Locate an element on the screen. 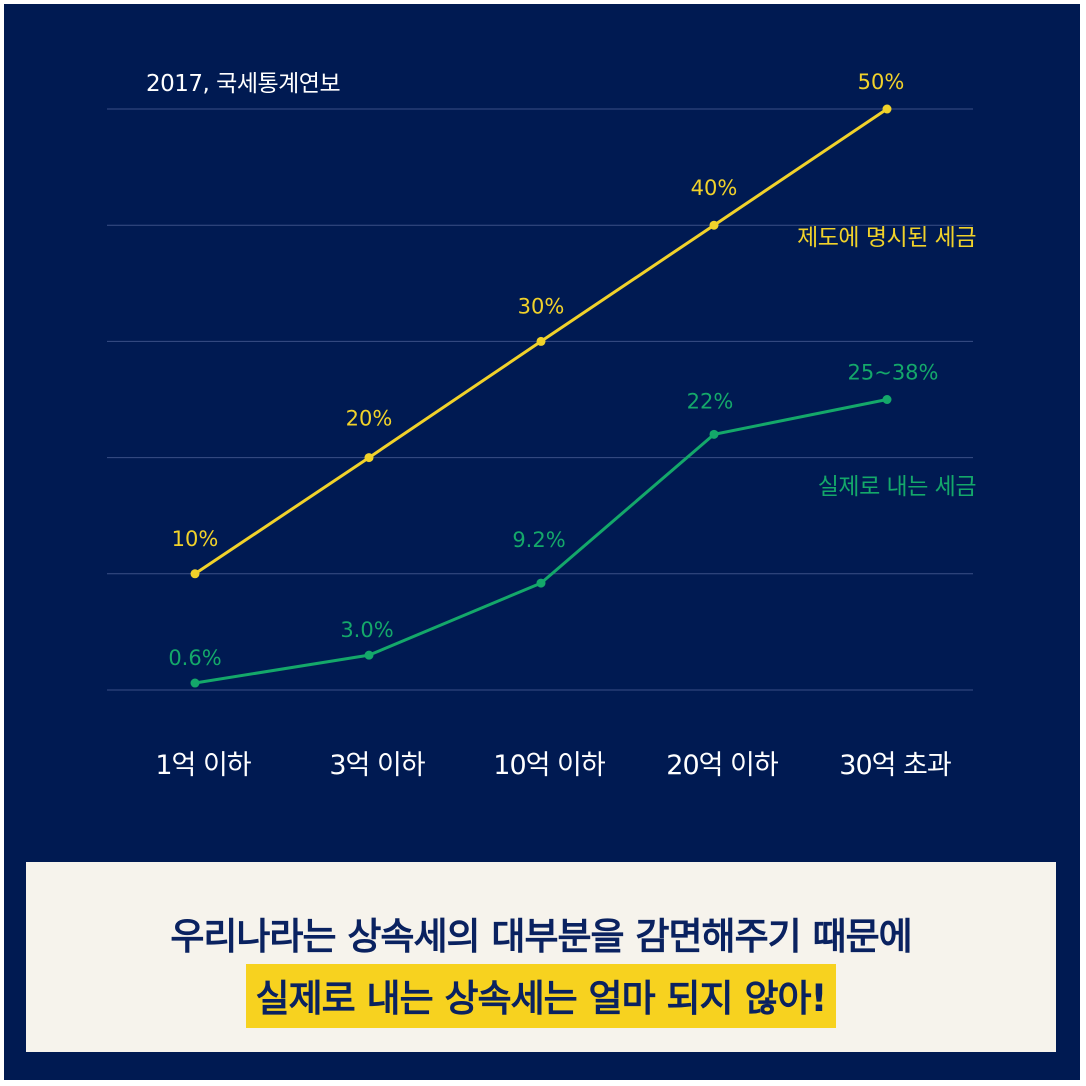 Image resolution: width=1086 pixels, height=1086 pixels. data-label-actual-0: 0.6% is located at coordinates (194, 658).